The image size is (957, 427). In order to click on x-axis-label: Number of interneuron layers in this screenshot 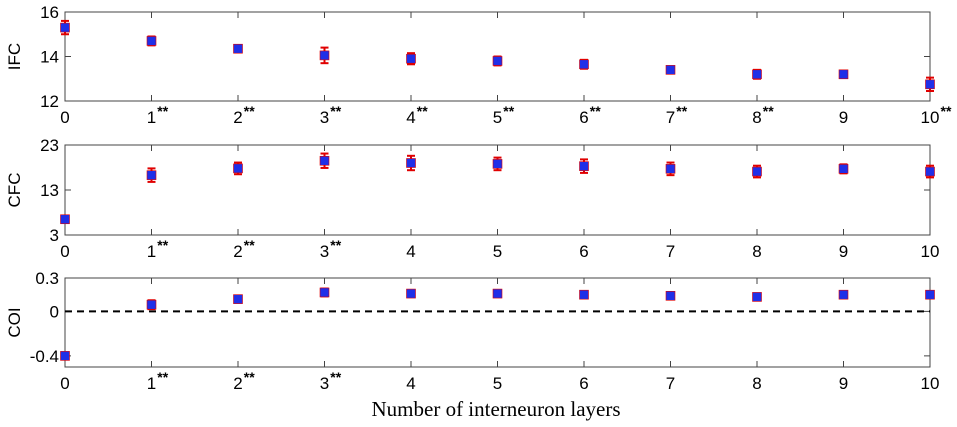, I will do `click(496, 409)`.